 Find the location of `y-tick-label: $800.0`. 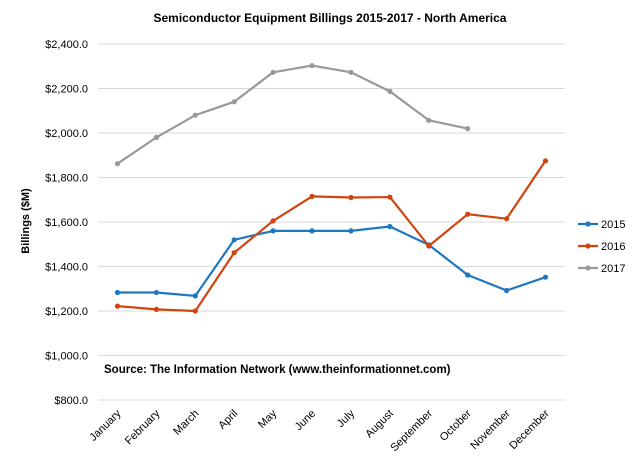

y-tick-label: $800.0 is located at coordinates (71, 401).